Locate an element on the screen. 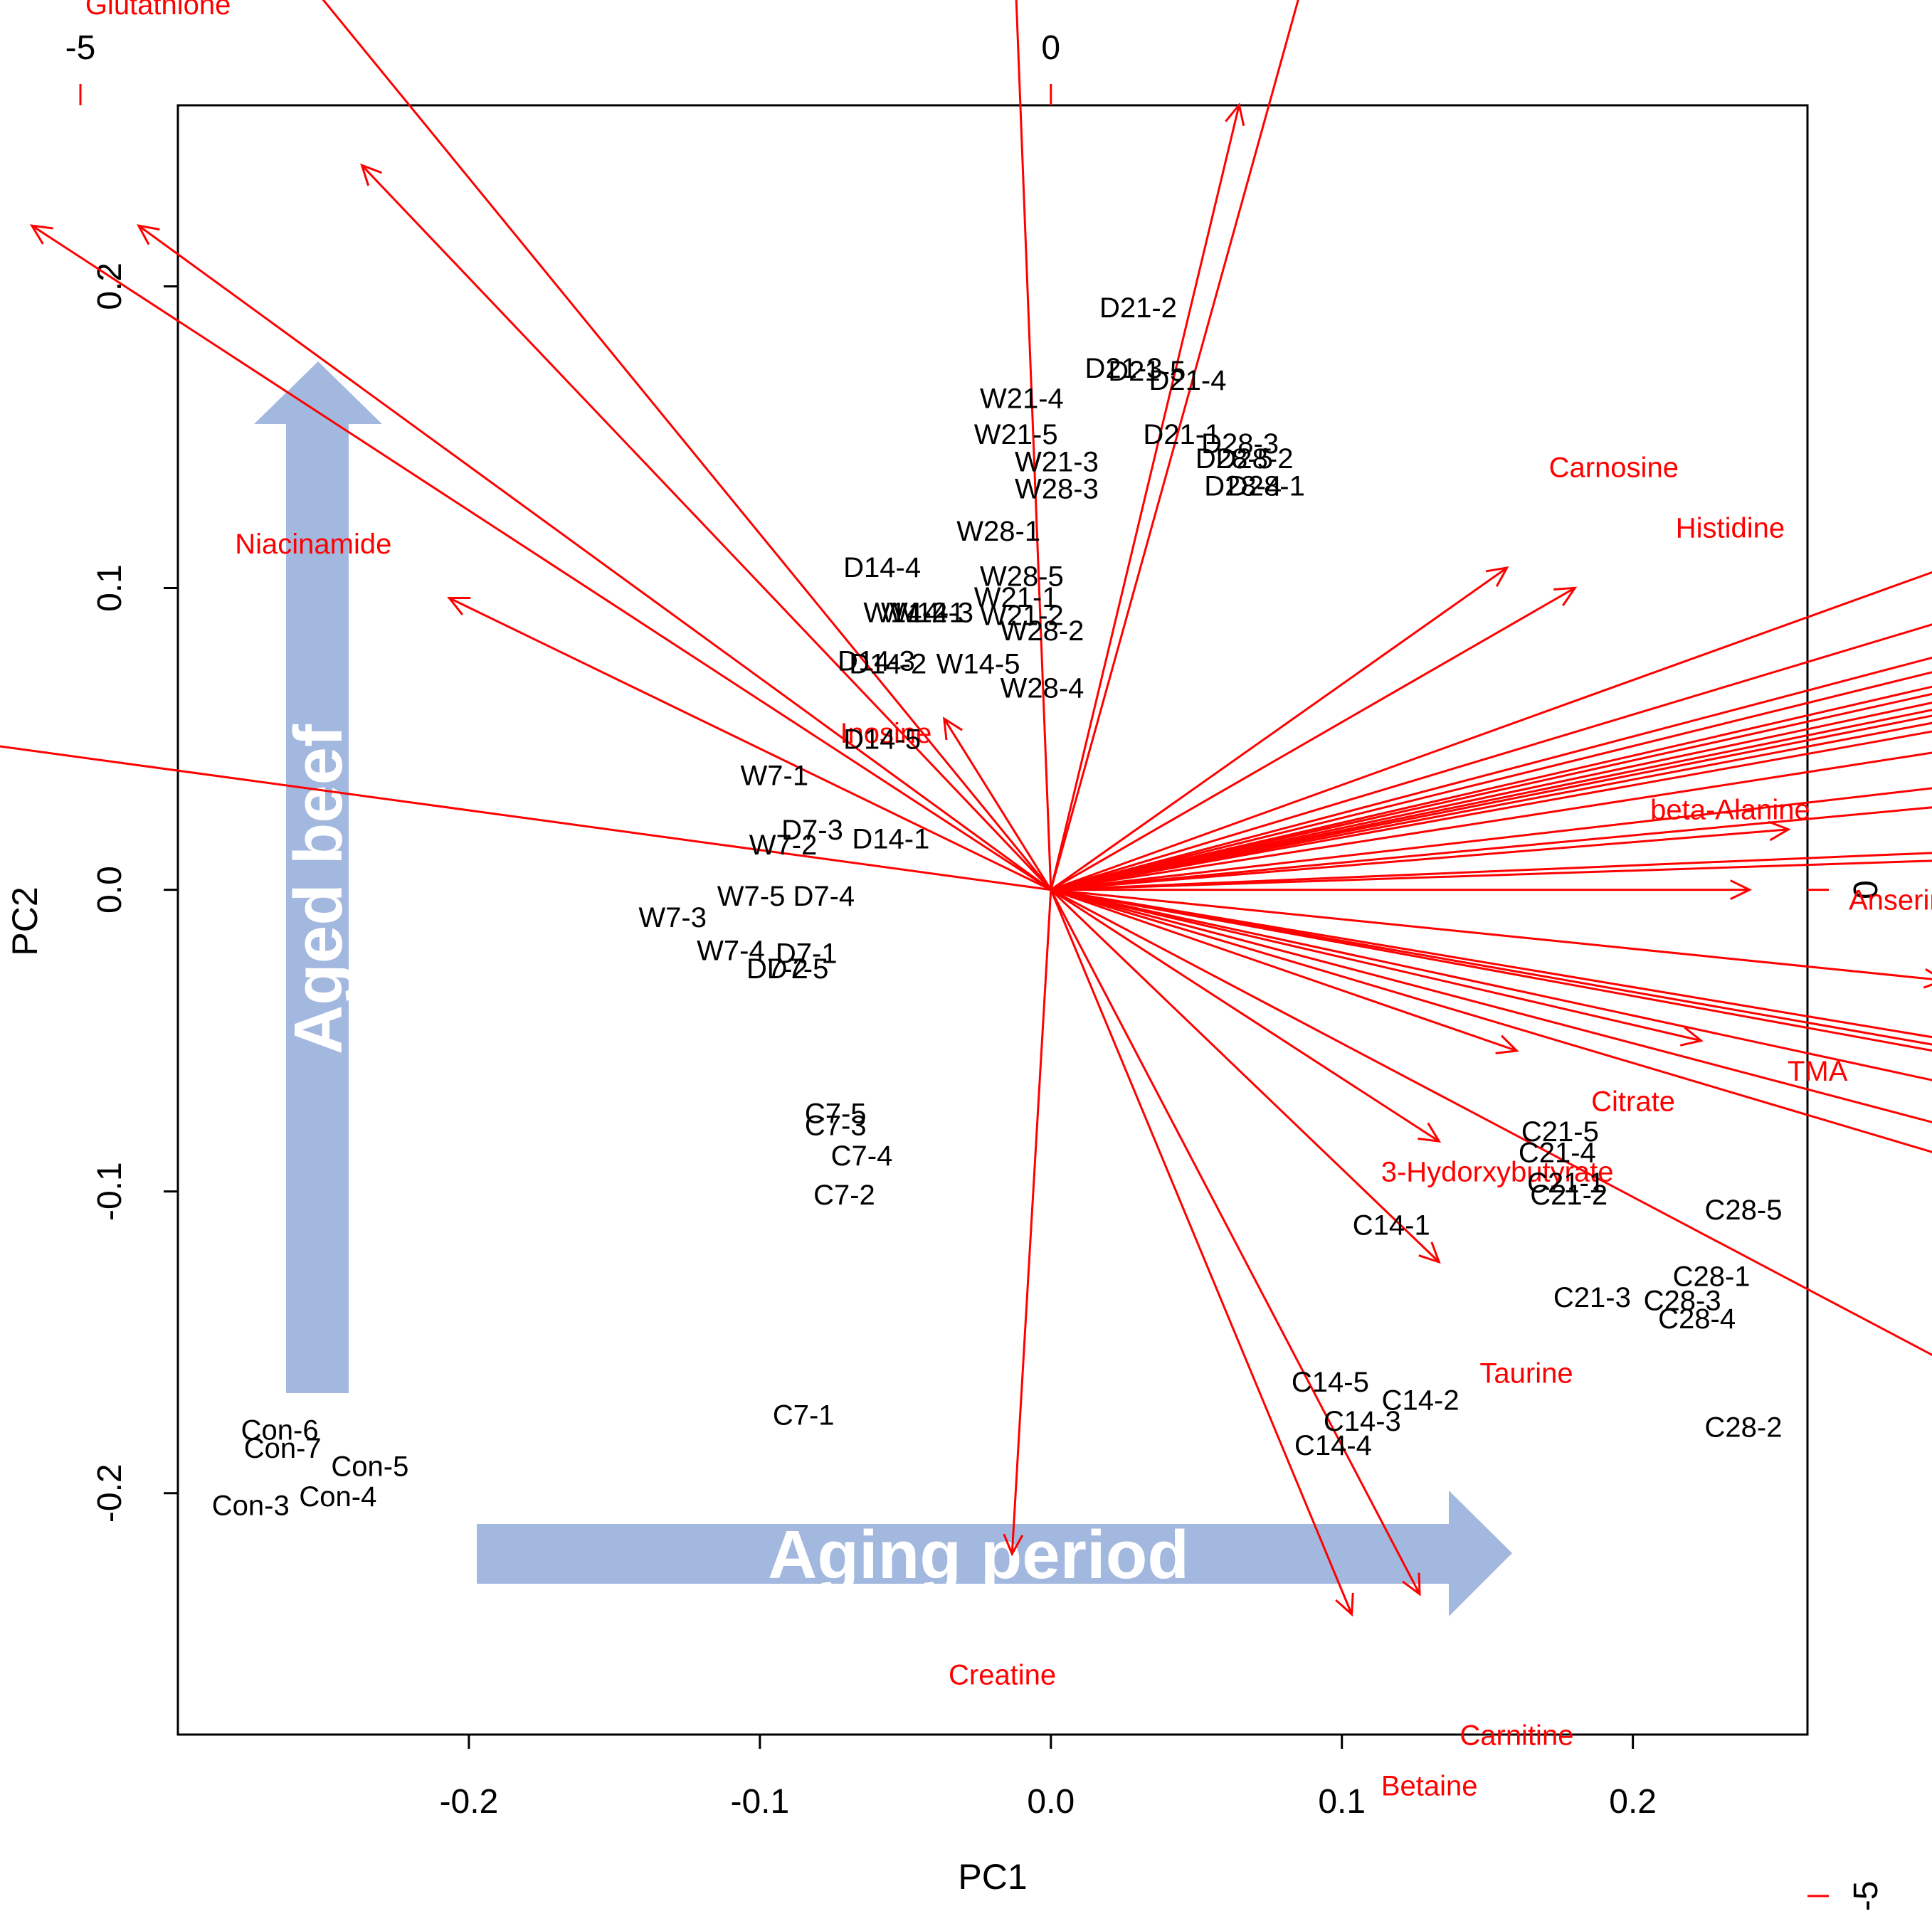 The width and height of the screenshot is (1932, 1916). loading-vector: Anserine is located at coordinates (1491, 898).